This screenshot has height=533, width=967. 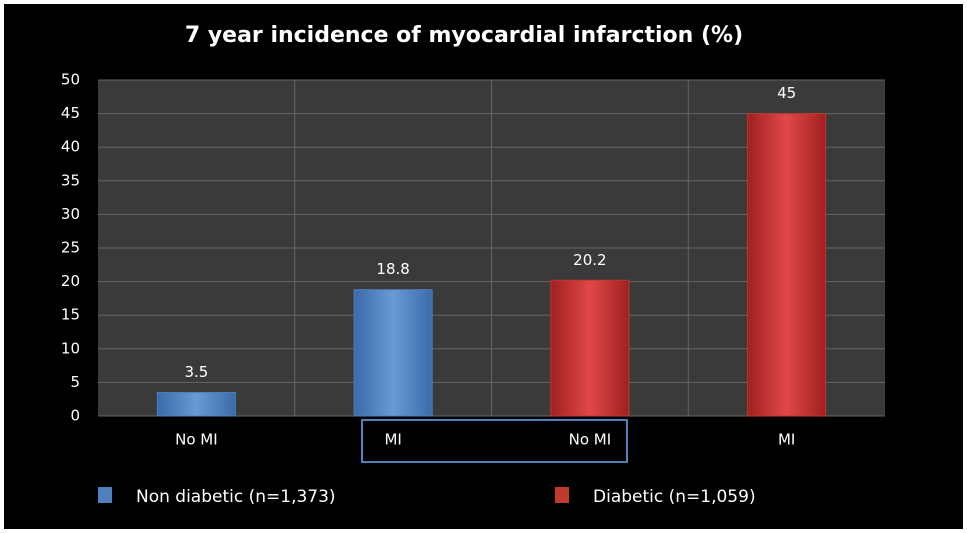 What do you see at coordinates (392, 269) in the screenshot?
I see `data-label: 18.8` at bounding box center [392, 269].